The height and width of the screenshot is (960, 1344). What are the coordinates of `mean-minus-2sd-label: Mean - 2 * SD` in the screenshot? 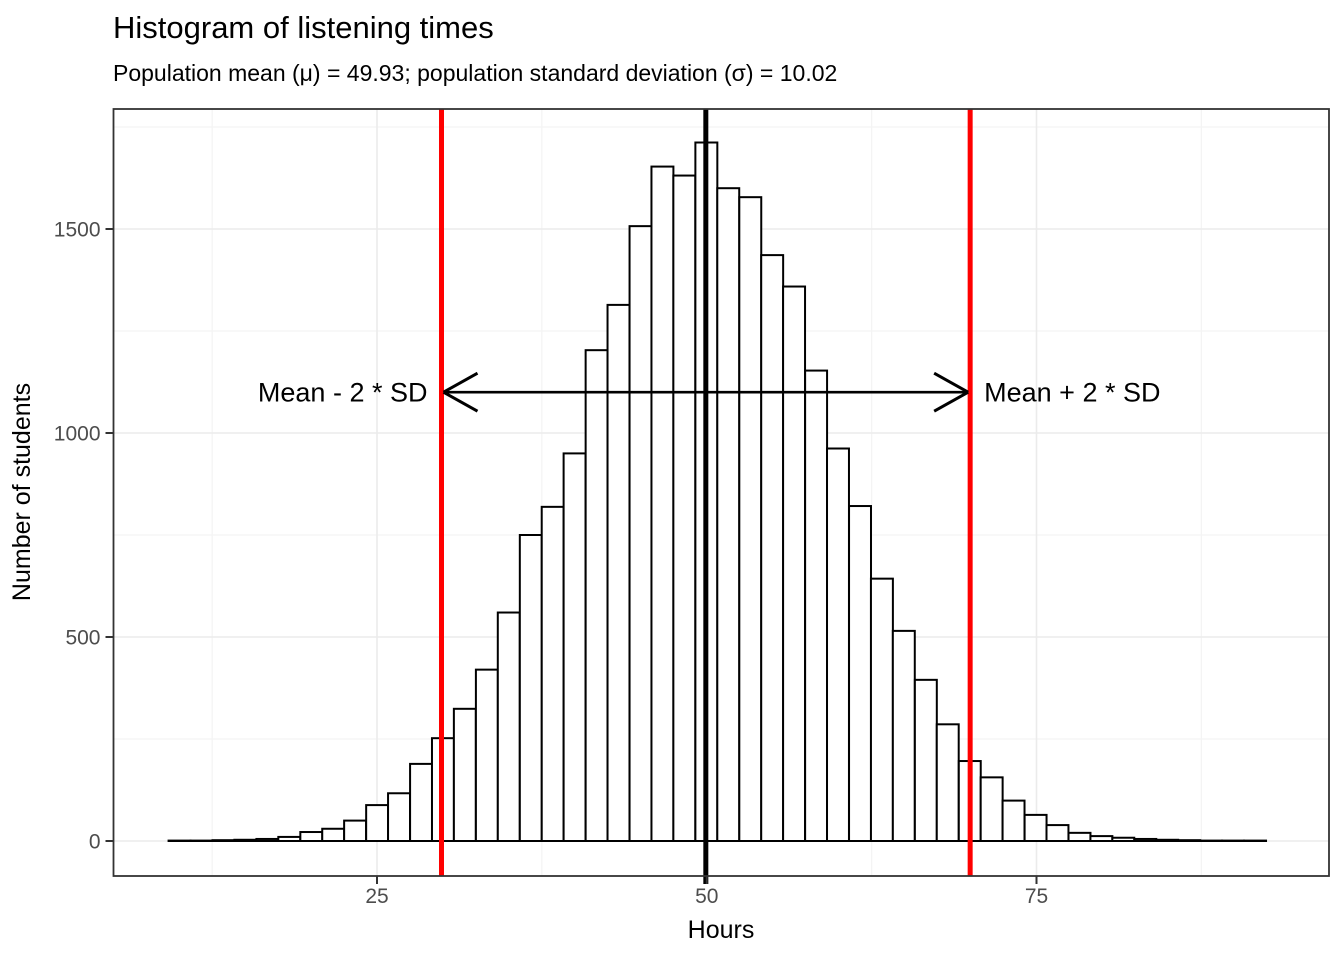 It's located at (343, 393).